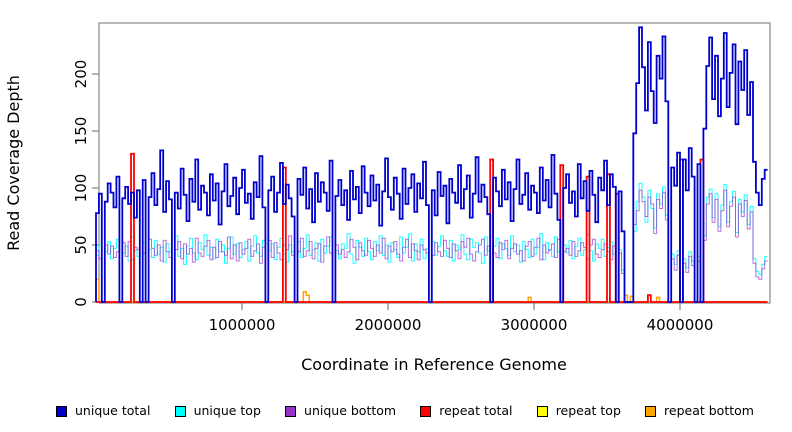 The height and width of the screenshot is (432, 792). What do you see at coordinates (81, 244) in the screenshot?
I see `y-tick-label: 50` at bounding box center [81, 244].